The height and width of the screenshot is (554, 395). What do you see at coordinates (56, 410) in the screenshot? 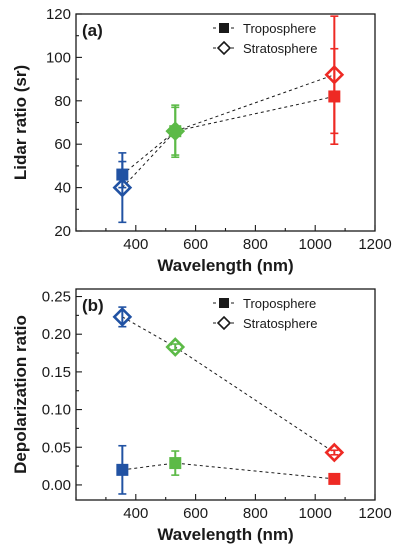
I see `y-tick-label: 0.10` at bounding box center [56, 410].